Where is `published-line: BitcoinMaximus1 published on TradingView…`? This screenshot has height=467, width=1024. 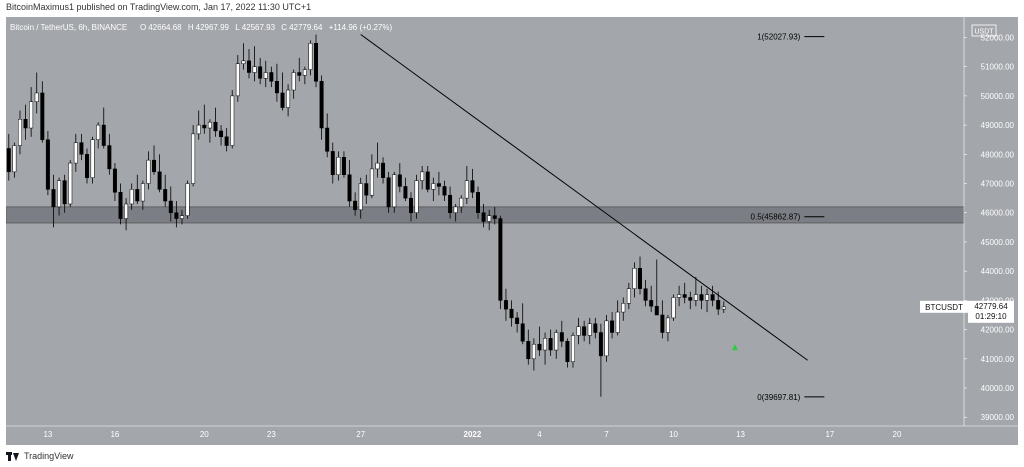 published-line: BitcoinMaximus1 published on TradingView… is located at coordinates (159, 7).